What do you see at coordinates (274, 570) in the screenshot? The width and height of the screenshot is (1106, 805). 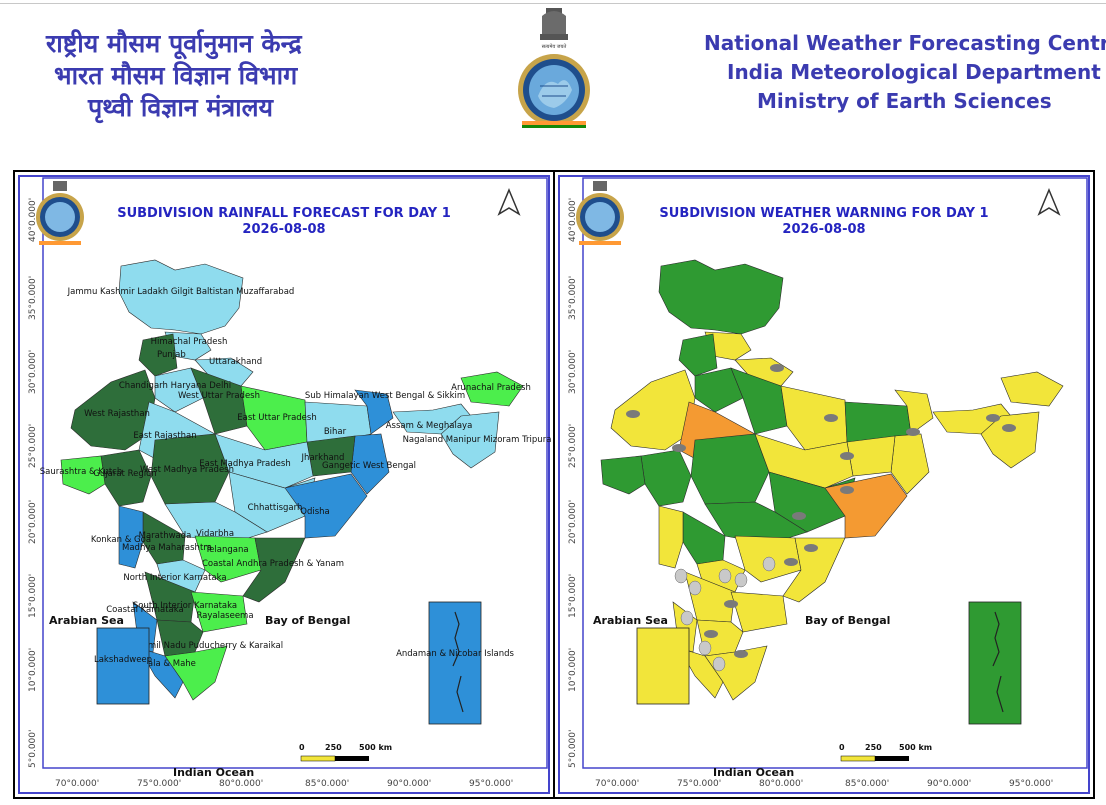 I see `region-coastal-andhra` at bounding box center [274, 570].